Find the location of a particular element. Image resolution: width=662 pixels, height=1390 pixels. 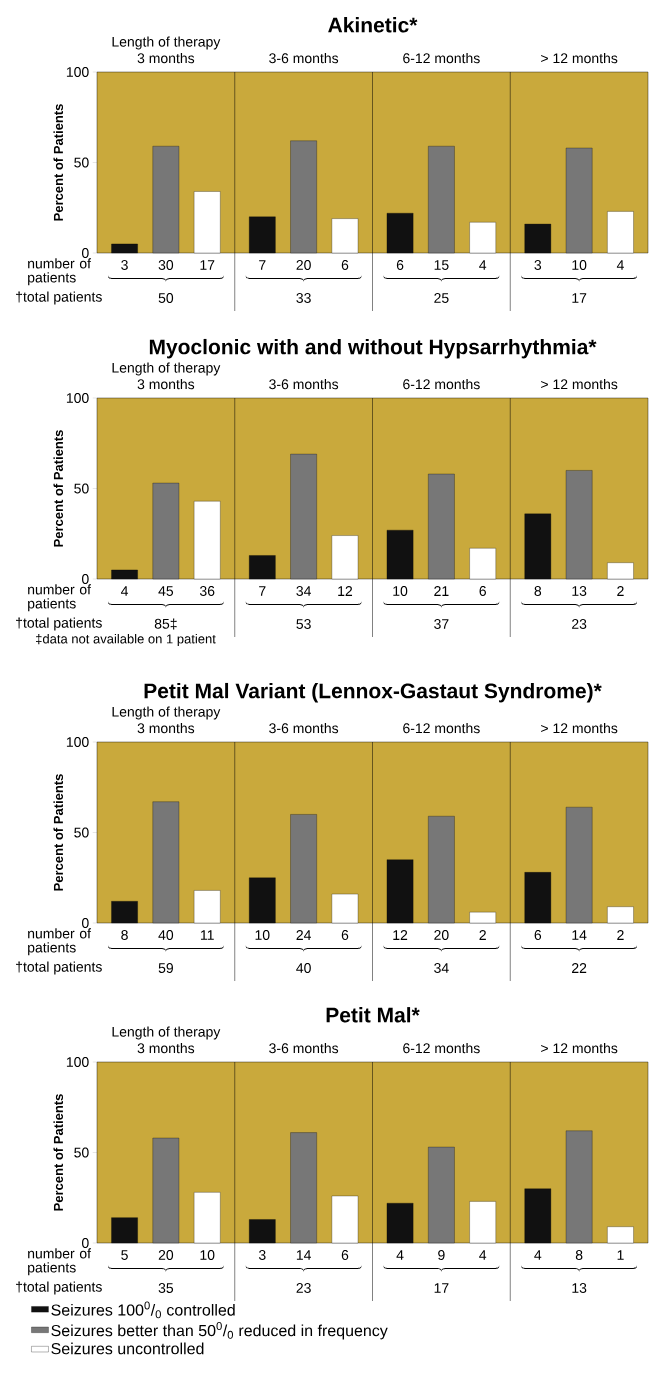

text: 1 is located at coordinates (620, 1255).